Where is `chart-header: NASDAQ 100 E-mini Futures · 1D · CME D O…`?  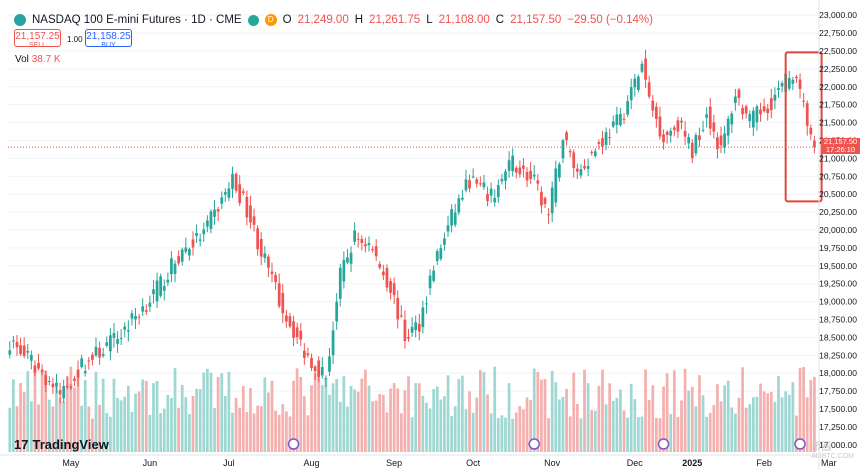 chart-header: NASDAQ 100 E-mini Futures · 1D · CME D O… is located at coordinates (333, 20).